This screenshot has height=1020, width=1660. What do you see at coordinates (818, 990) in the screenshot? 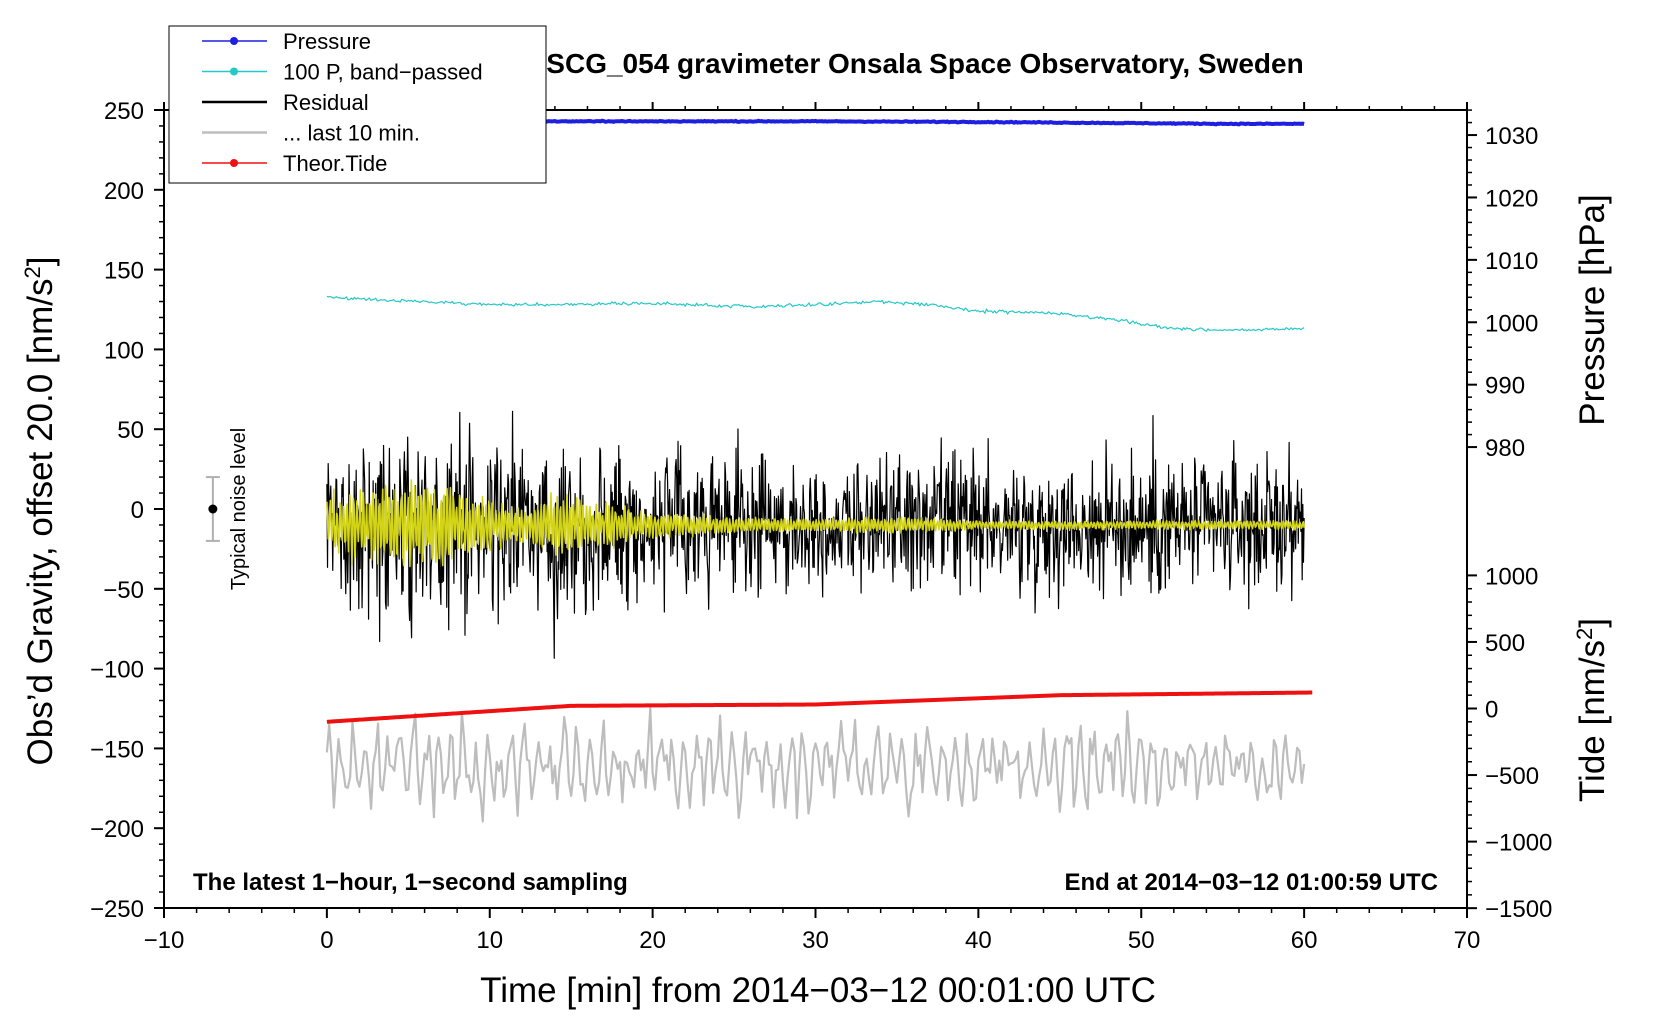
I see `x-axis-title: Time [min] from 2014−03−12 00:01:00 UTC` at bounding box center [818, 990].